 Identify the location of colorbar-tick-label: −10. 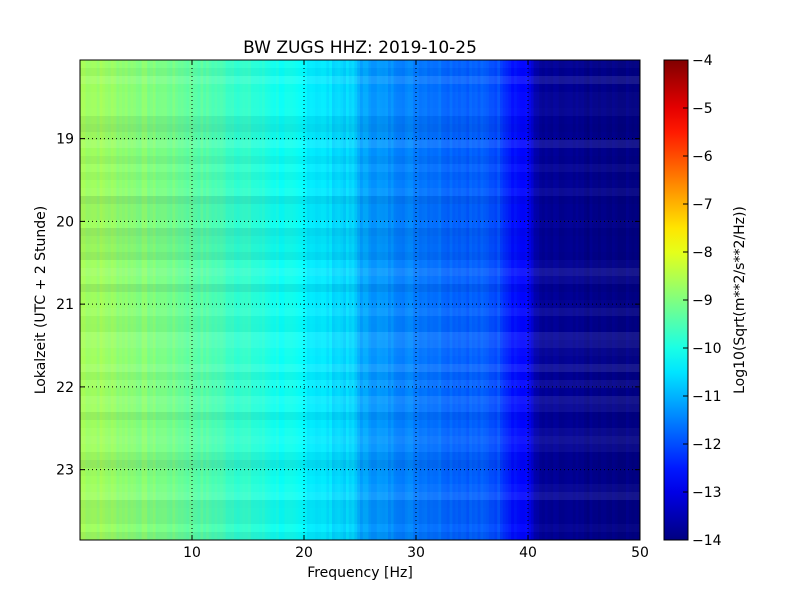
(707, 349).